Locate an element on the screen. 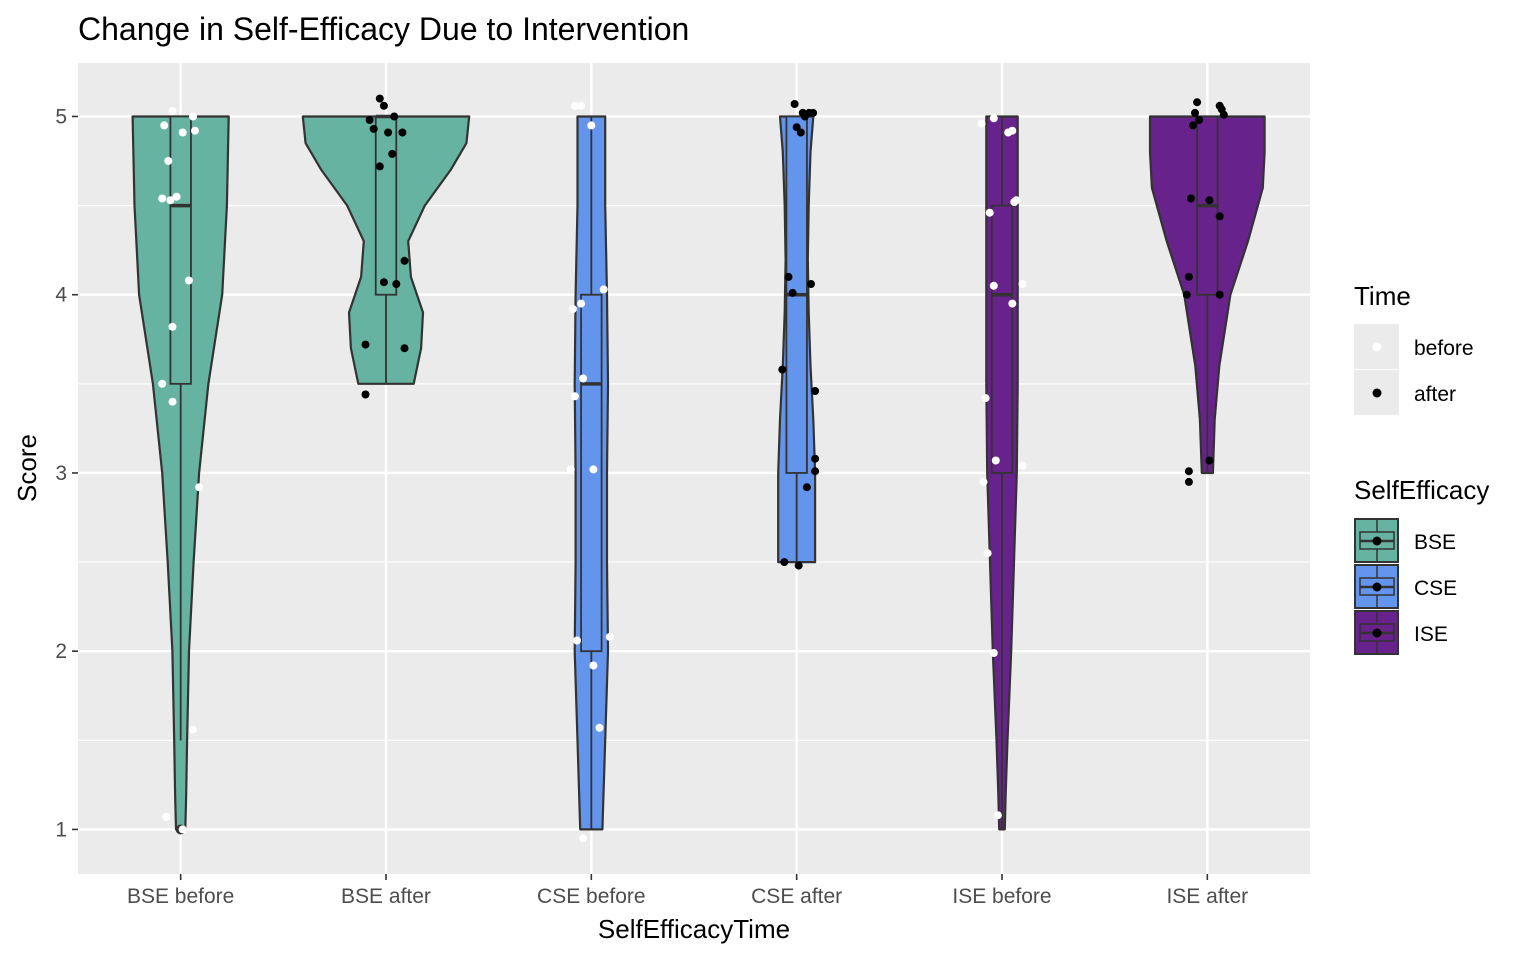 This screenshot has width=1536, height=960. legend-key-bse is located at coordinates (1376, 540).